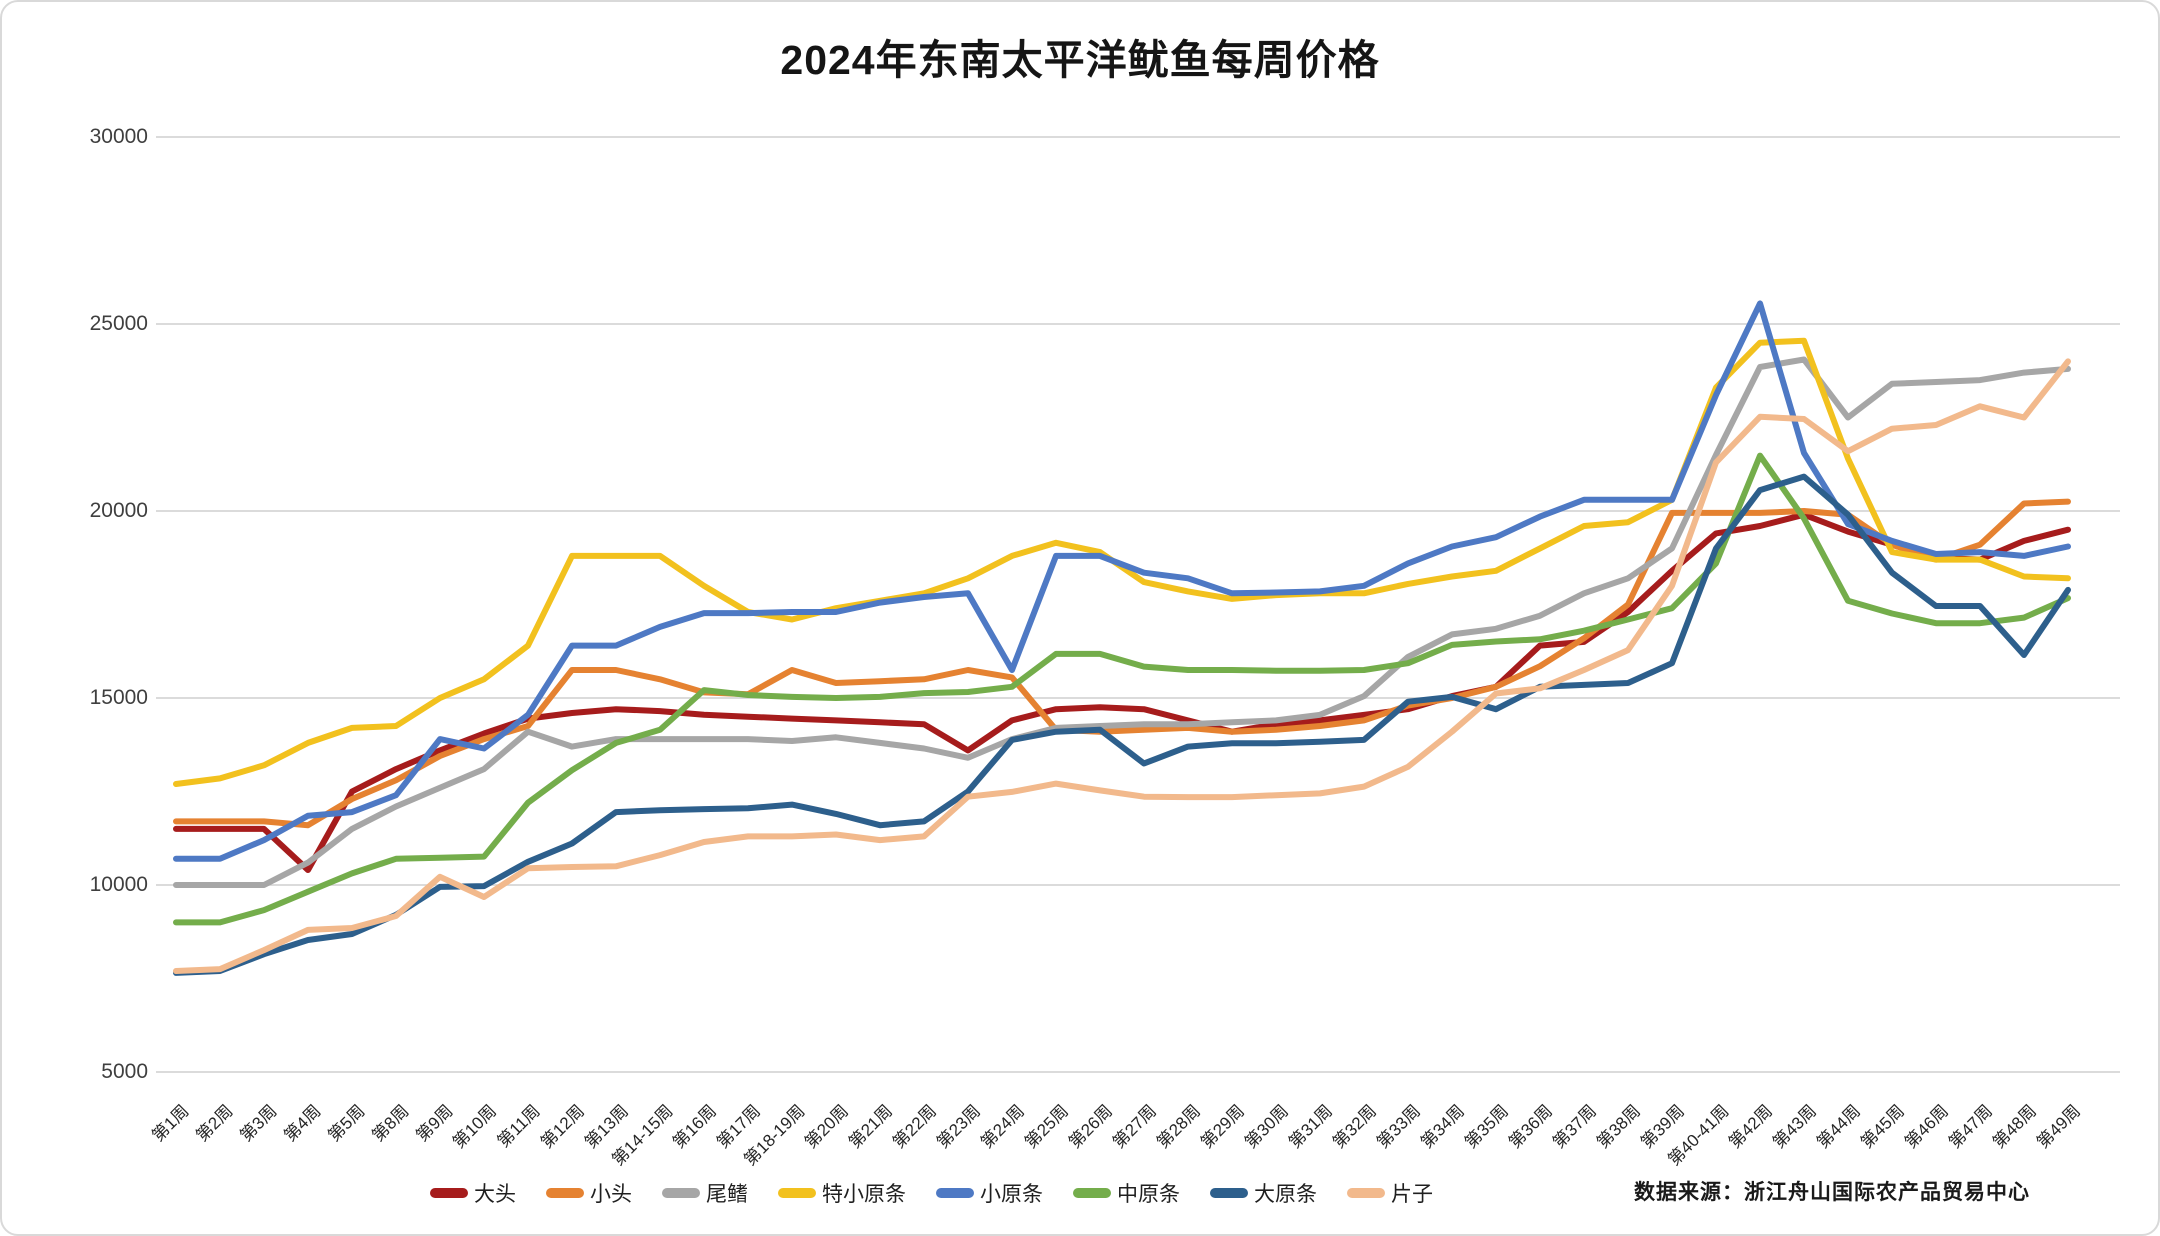 The image size is (2160, 1236). I want to click on y-tick-label: 5000, so click(124, 1071).